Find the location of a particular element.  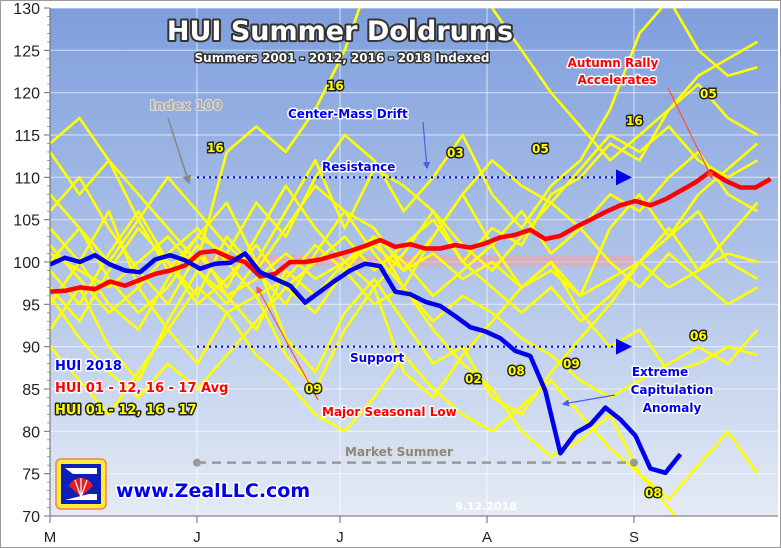

x-tick-label: S is located at coordinates (634, 537).